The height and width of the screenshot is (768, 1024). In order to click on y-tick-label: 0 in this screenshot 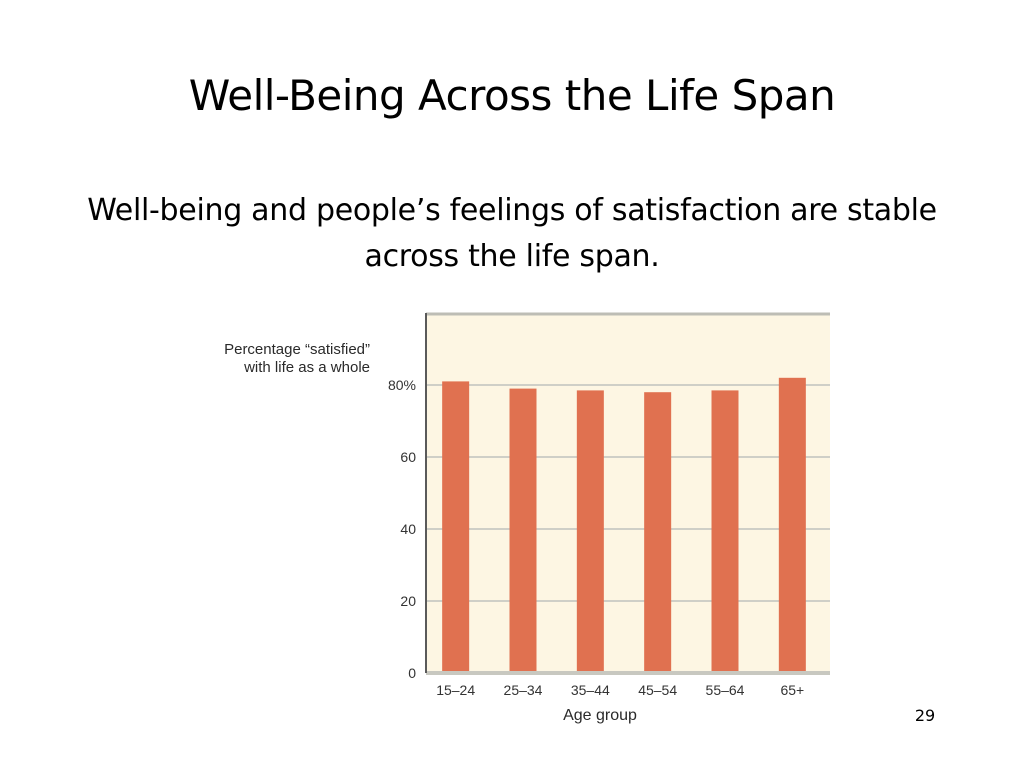, I will do `click(412, 673)`.